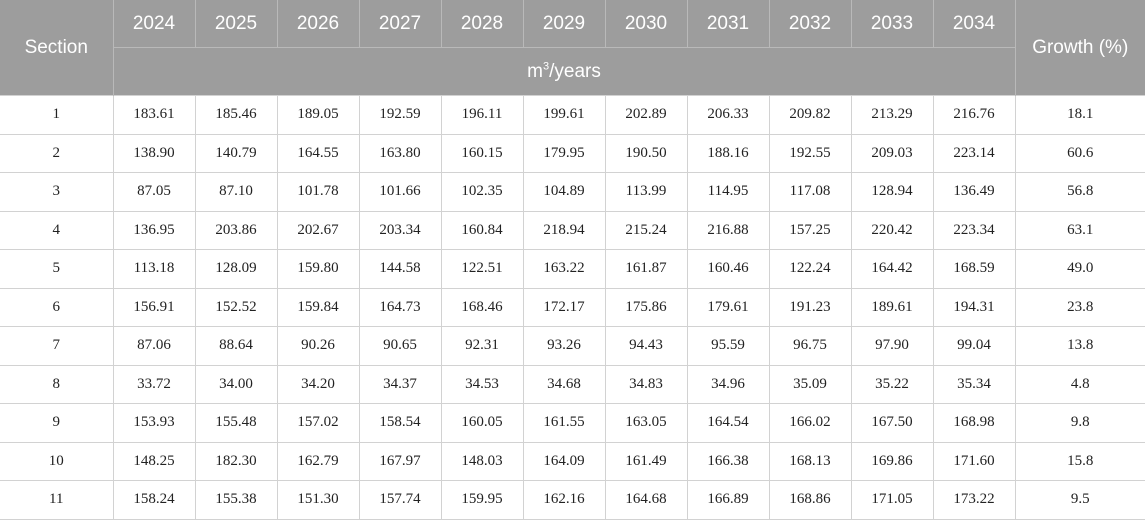 The height and width of the screenshot is (520, 1145). Describe the element at coordinates (154, 153) in the screenshot. I see `value-cell: 138.90` at that location.